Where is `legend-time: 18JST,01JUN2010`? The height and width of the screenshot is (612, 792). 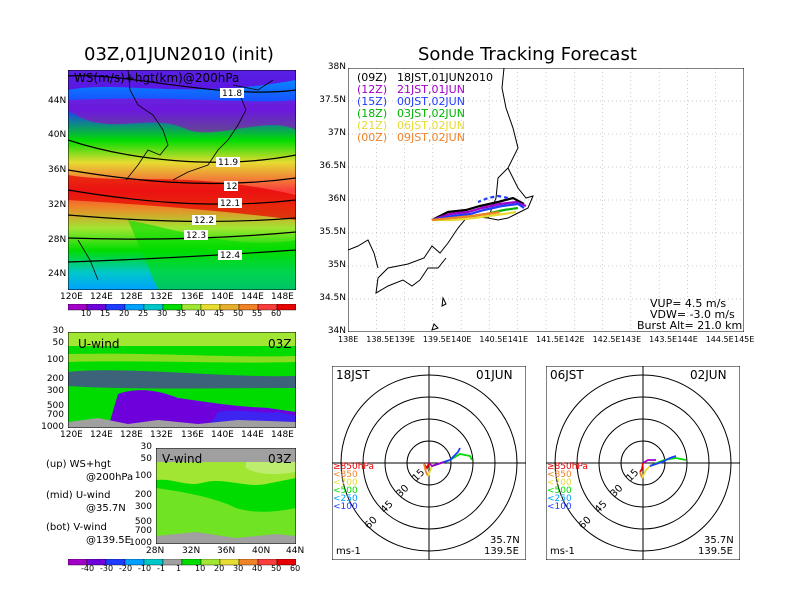
legend-time: 18JST,01JUN2010 is located at coordinates (445, 77).